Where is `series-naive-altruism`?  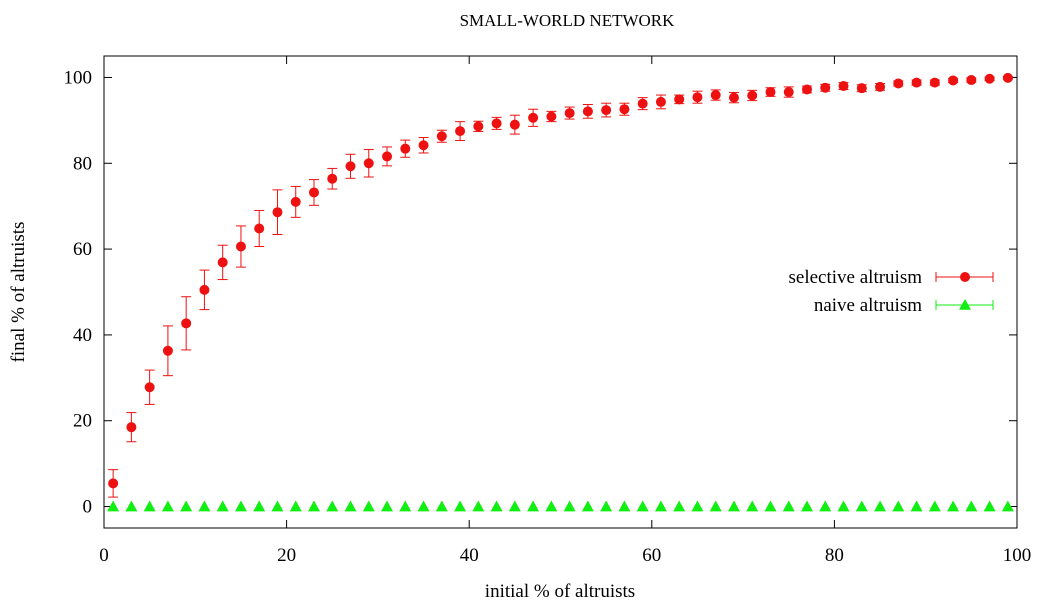
series-naive-altruism is located at coordinates (560, 506).